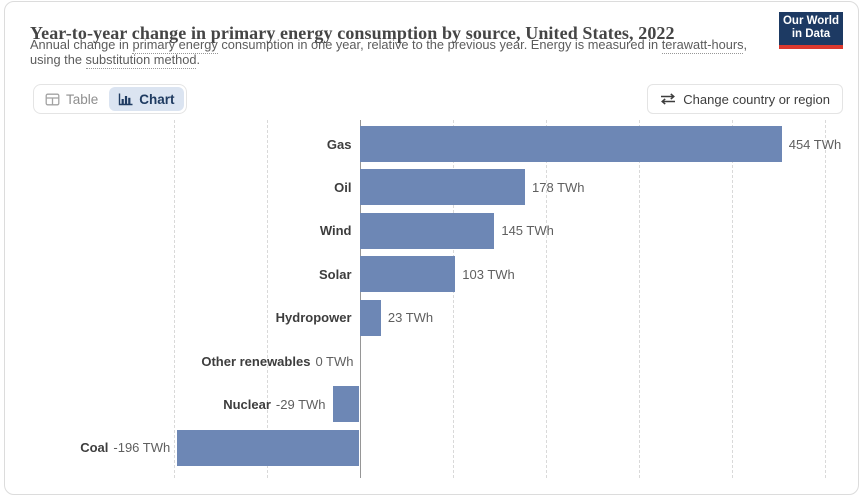 This screenshot has width=864, height=495. I want to click on row-labels-solar: Solar, so click(335, 274).